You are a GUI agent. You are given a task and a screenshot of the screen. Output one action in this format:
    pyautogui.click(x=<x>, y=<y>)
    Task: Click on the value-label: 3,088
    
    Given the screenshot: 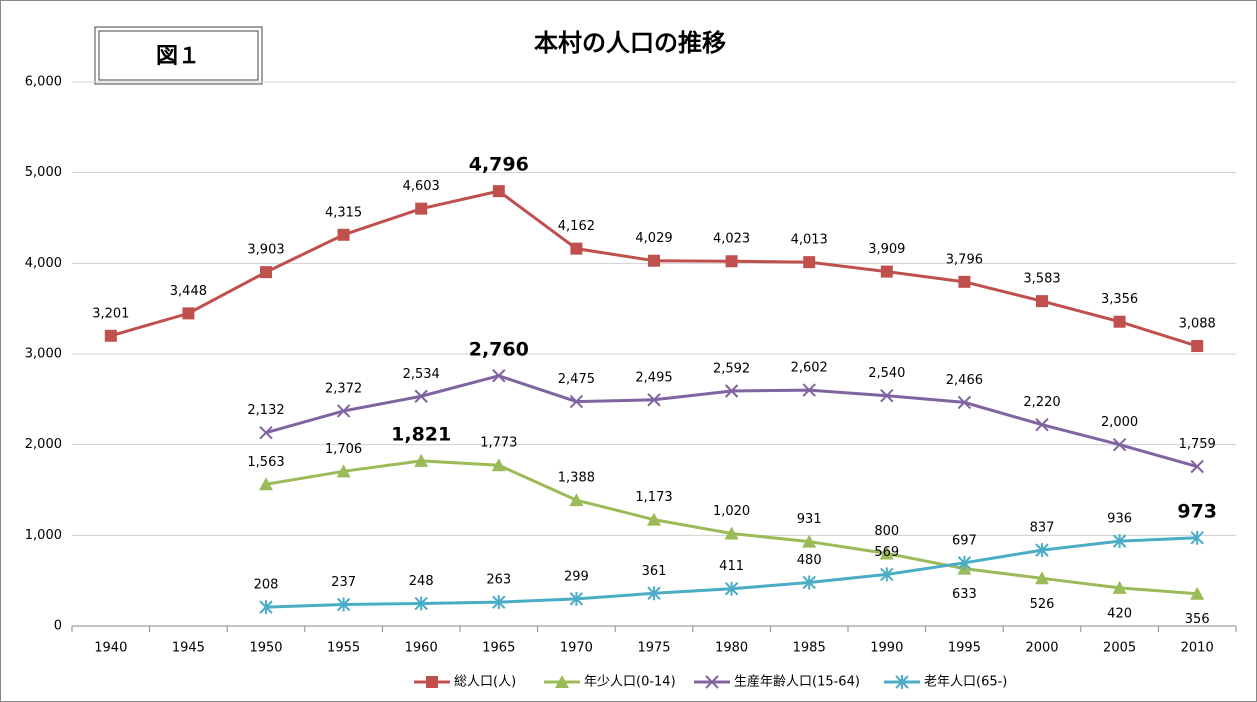 What is the action you would take?
    pyautogui.click(x=1197, y=324)
    